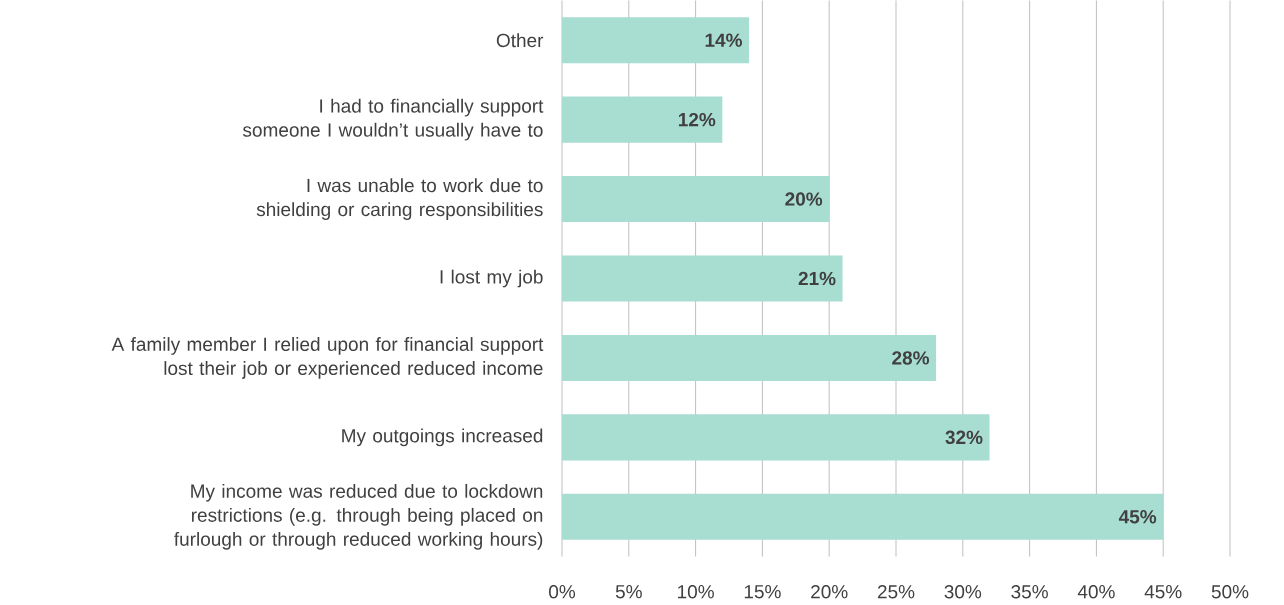 The height and width of the screenshot is (605, 1284). I want to click on x-tick-label: 25%, so click(896, 591).